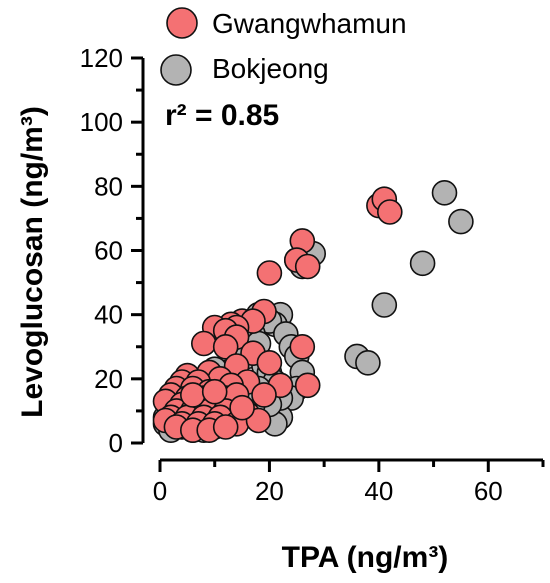 This screenshot has height=583, width=550. What do you see at coordinates (108, 251) in the screenshot?
I see `y-tick-label: 60` at bounding box center [108, 251].